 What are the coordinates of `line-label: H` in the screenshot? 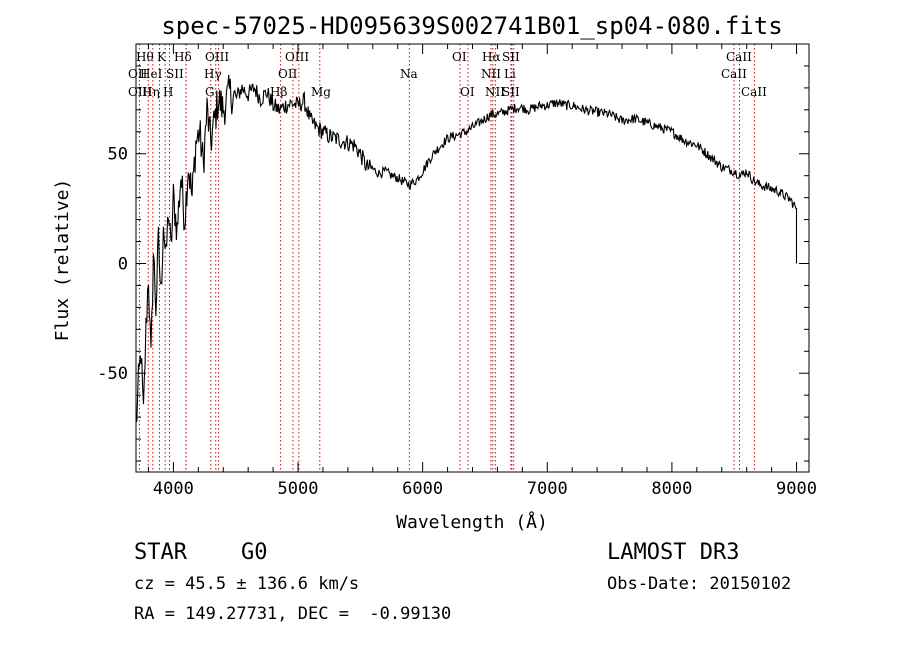 It's located at (168, 92).